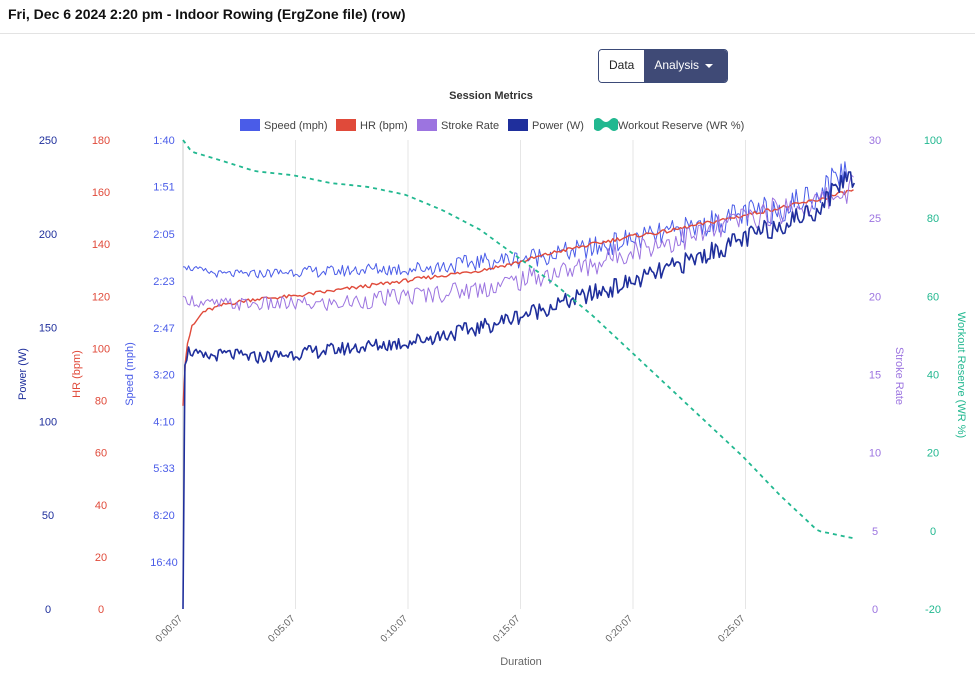 Image resolution: width=975 pixels, height=674 pixels. Describe the element at coordinates (515, 220) in the screenshot. I see `series-line-speed` at that location.